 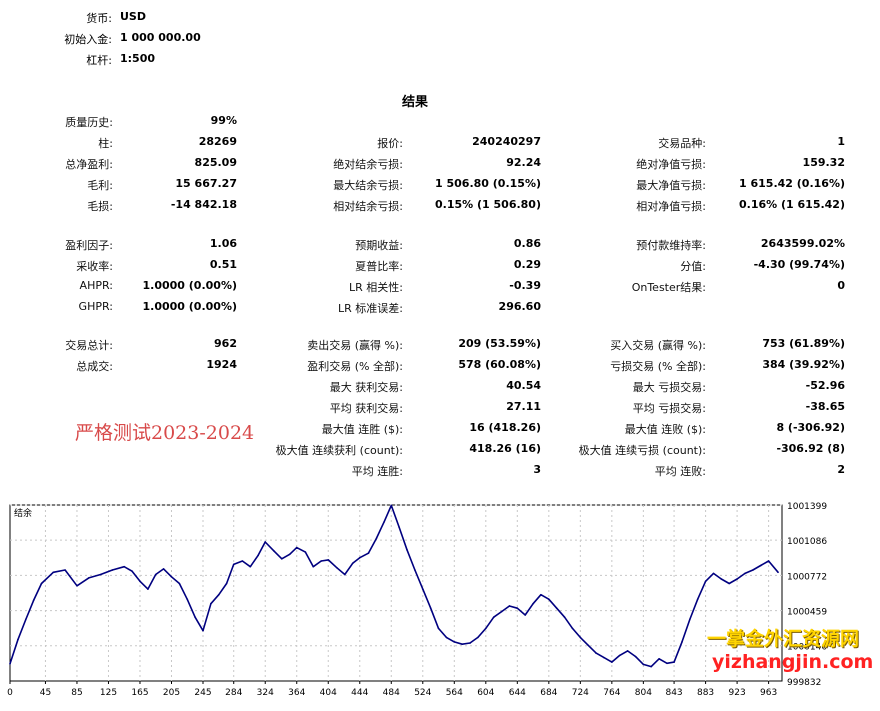 What do you see at coordinates (807, 613) in the screenshot?
I see `y-tick-label: 1000459` at bounding box center [807, 613].